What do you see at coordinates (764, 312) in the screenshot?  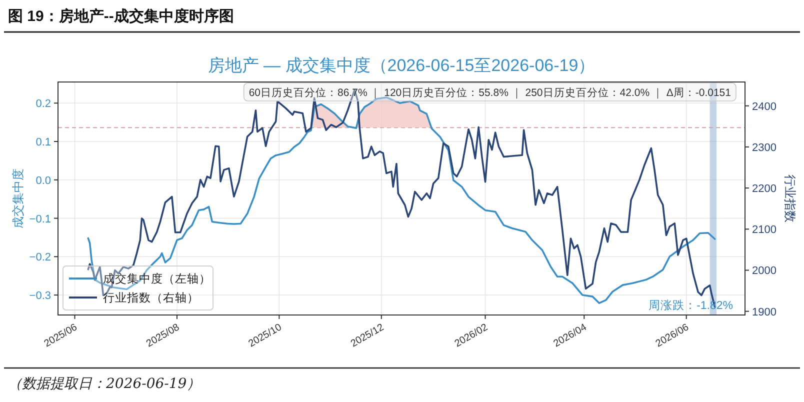 I see `y2-tick-label: 1900` at bounding box center [764, 312].